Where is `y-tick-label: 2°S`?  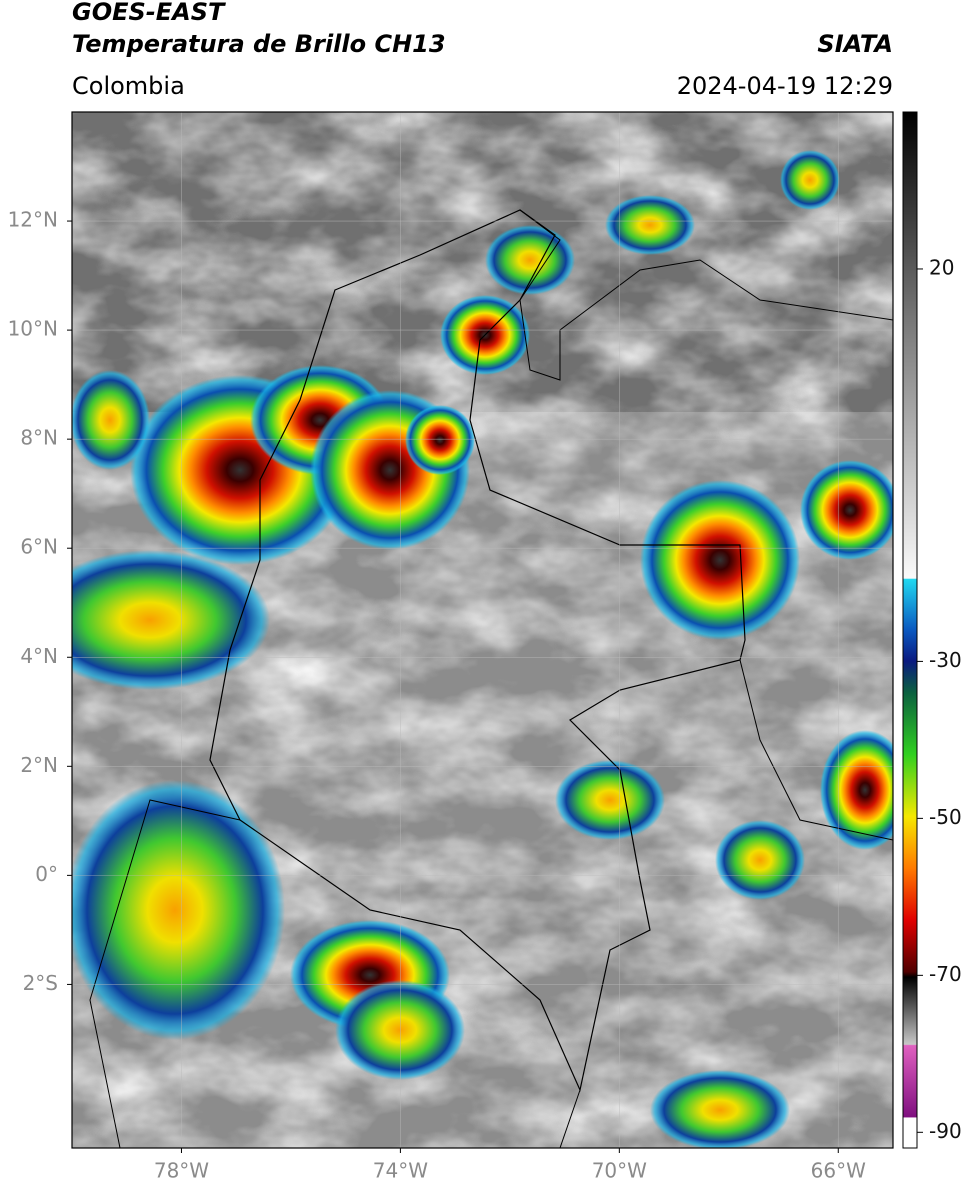
y-tick-label: 2°S is located at coordinates (40, 983).